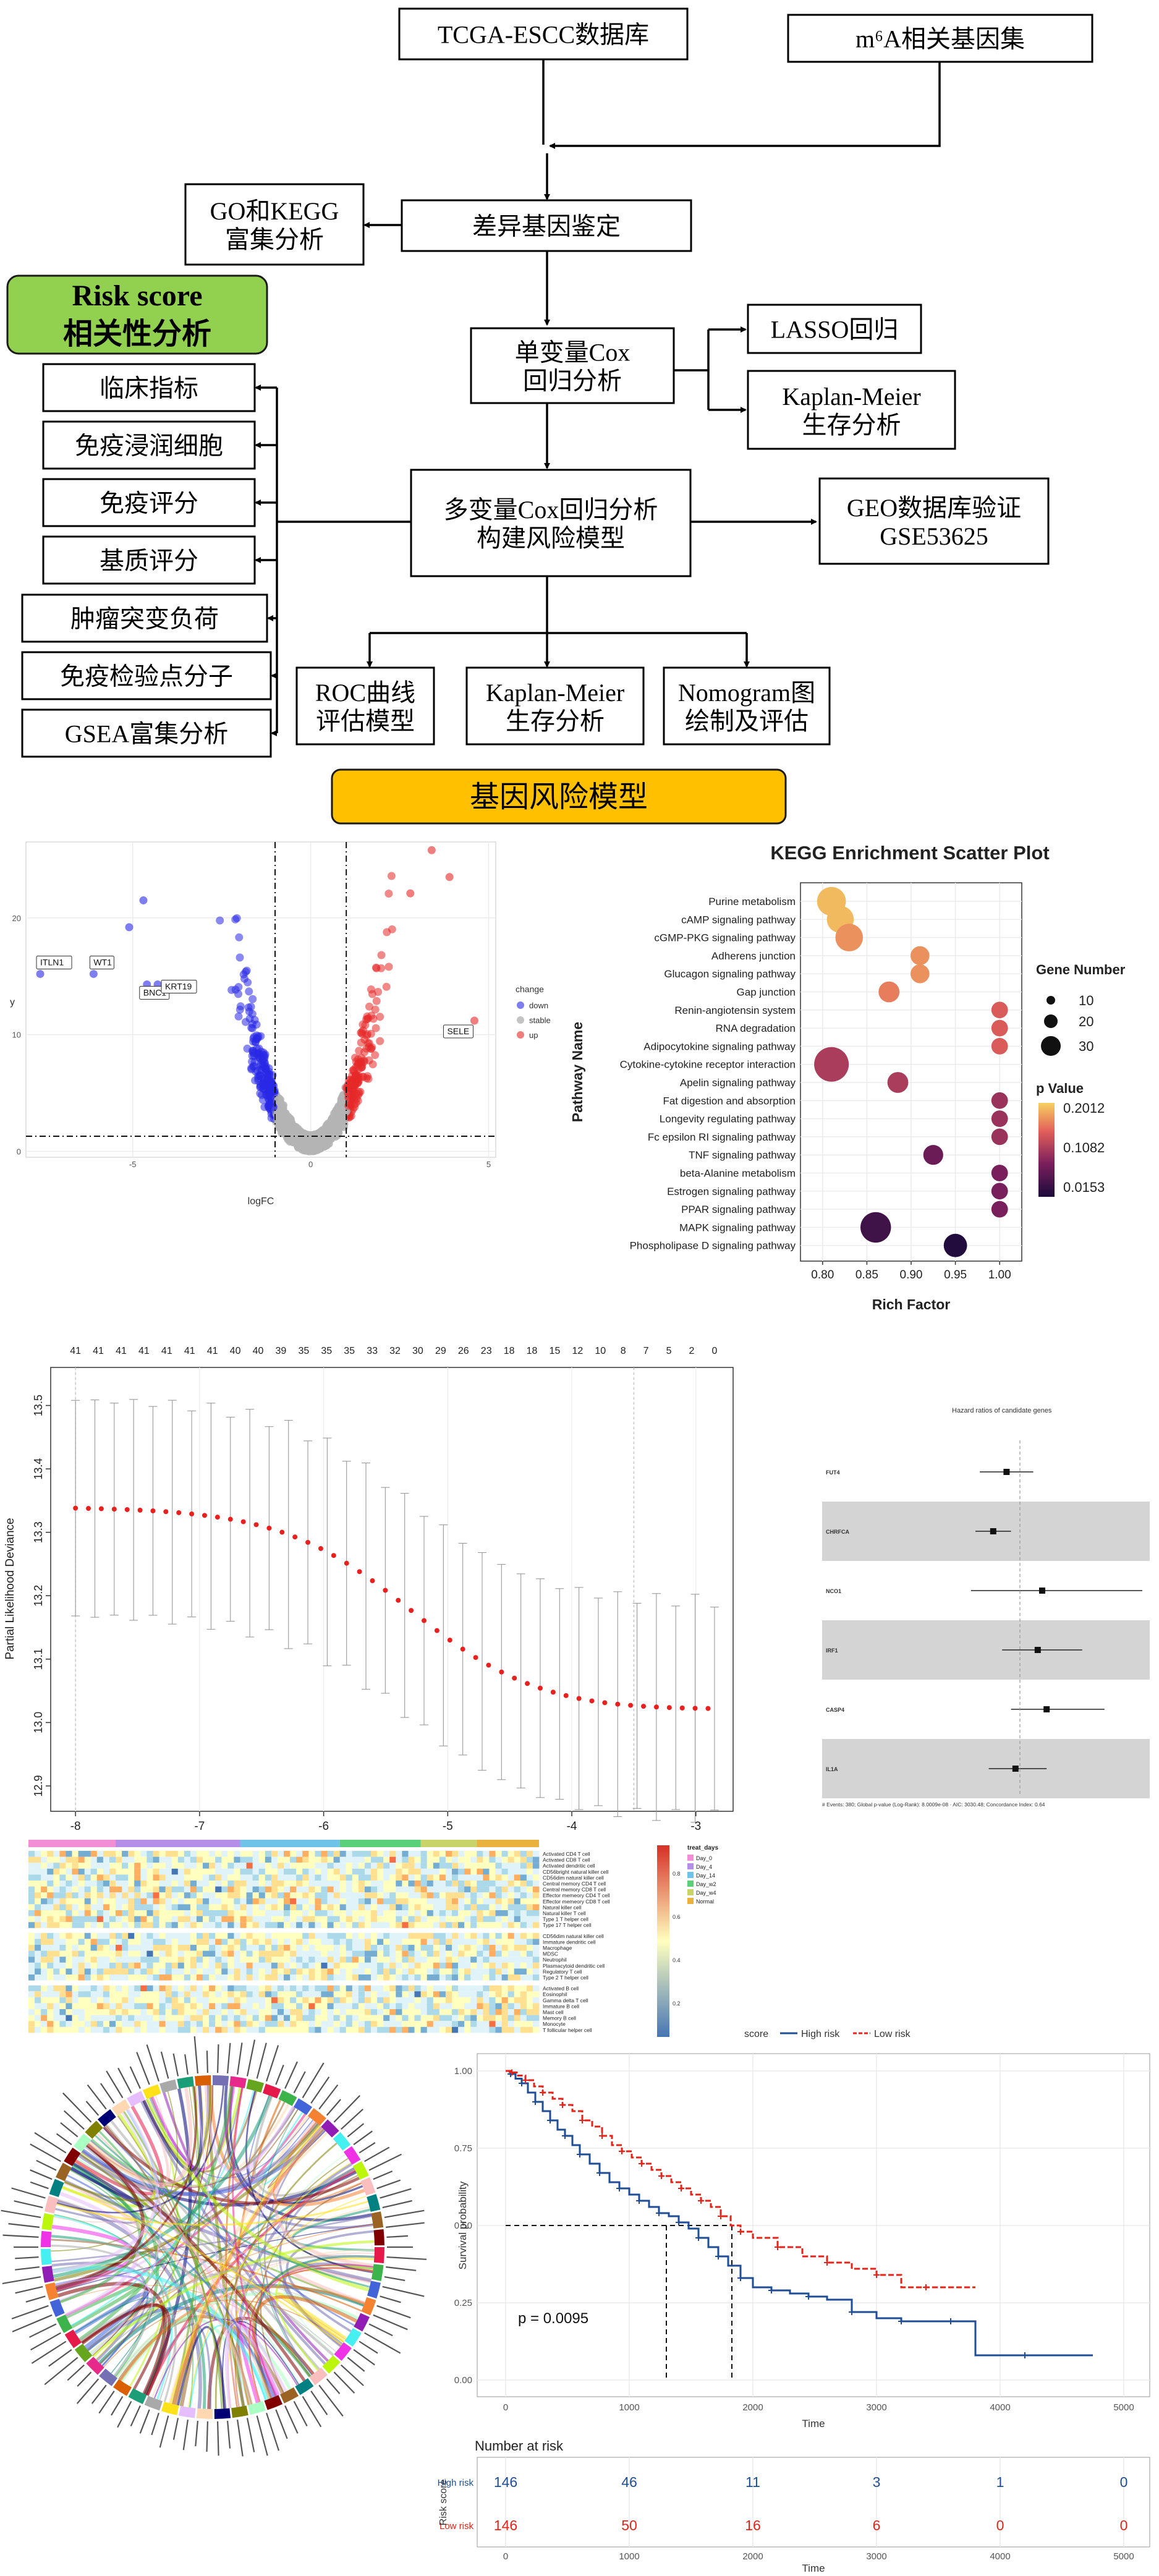 The width and height of the screenshot is (1159, 2576). I want to click on gene-label-box, so click(179, 986).